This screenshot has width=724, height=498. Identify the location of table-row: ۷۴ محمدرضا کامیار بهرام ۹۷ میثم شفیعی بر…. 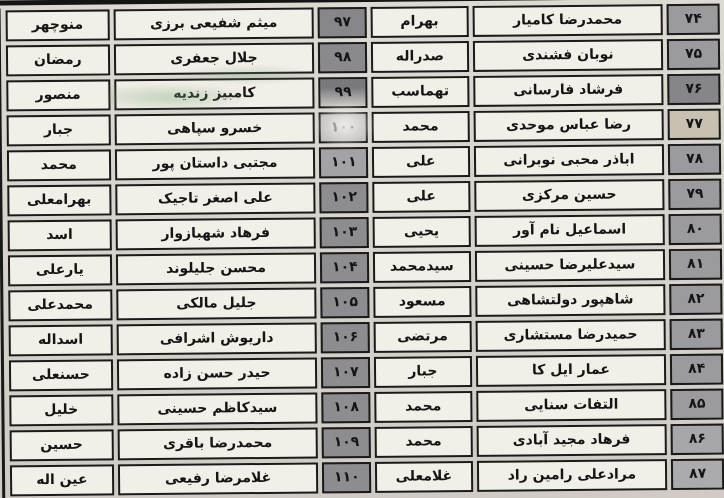
(362, 22).